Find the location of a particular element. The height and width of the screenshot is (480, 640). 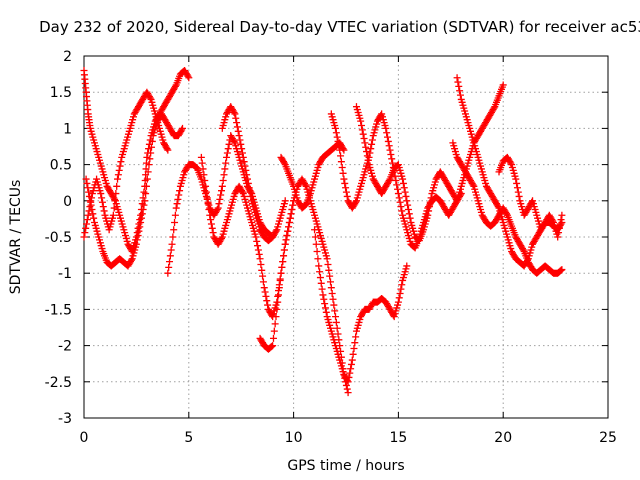

x-tick-label: 20 is located at coordinates (503, 438).